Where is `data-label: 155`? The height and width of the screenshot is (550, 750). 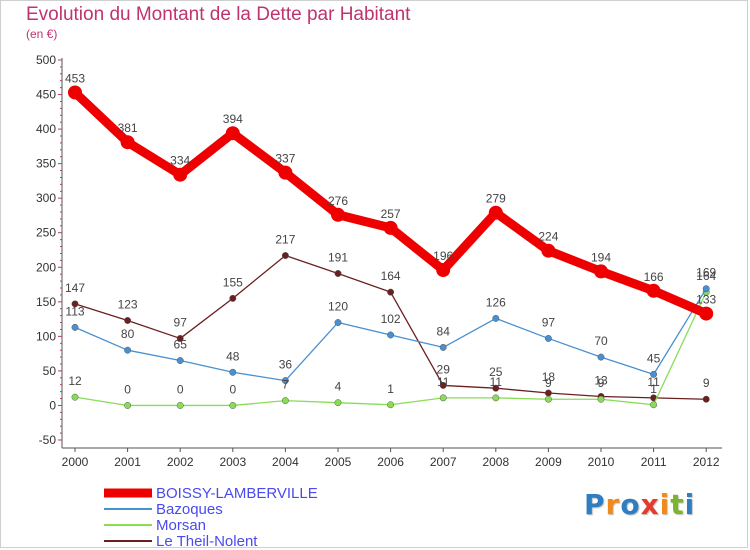
data-label: 155 is located at coordinates (233, 282).